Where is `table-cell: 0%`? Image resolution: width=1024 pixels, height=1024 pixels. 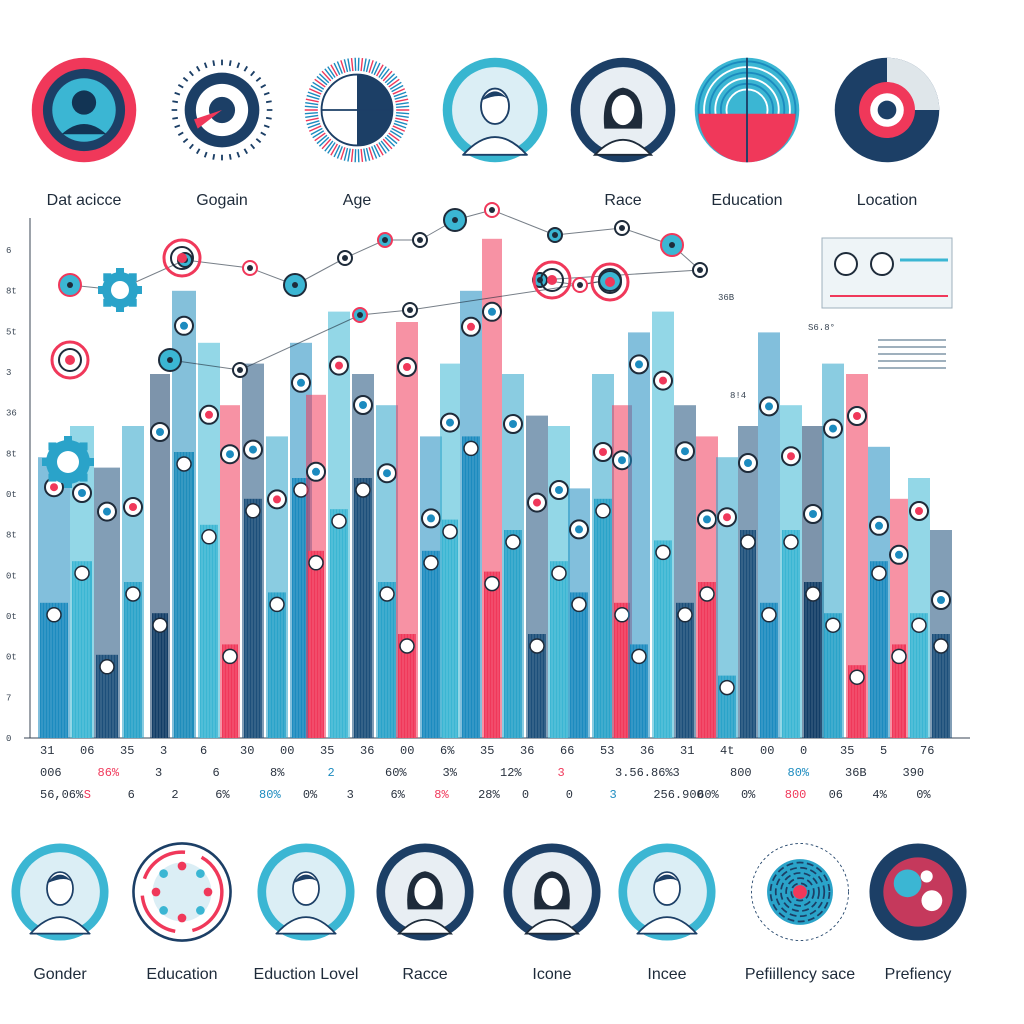
table-cell: 0% is located at coordinates (748, 795).